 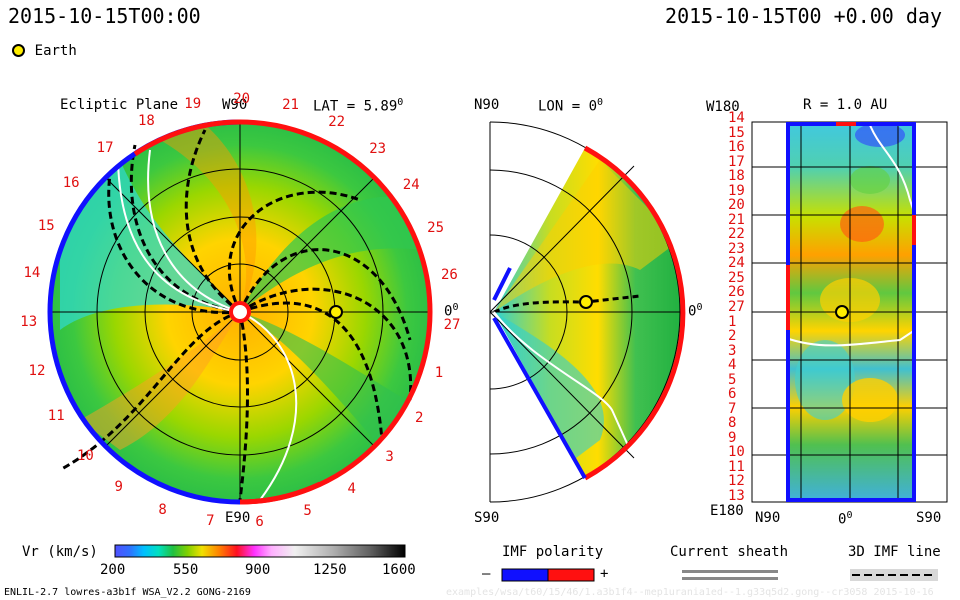 What do you see at coordinates (105, 147) in the screenshot?
I see `carrington-label: 17` at bounding box center [105, 147].